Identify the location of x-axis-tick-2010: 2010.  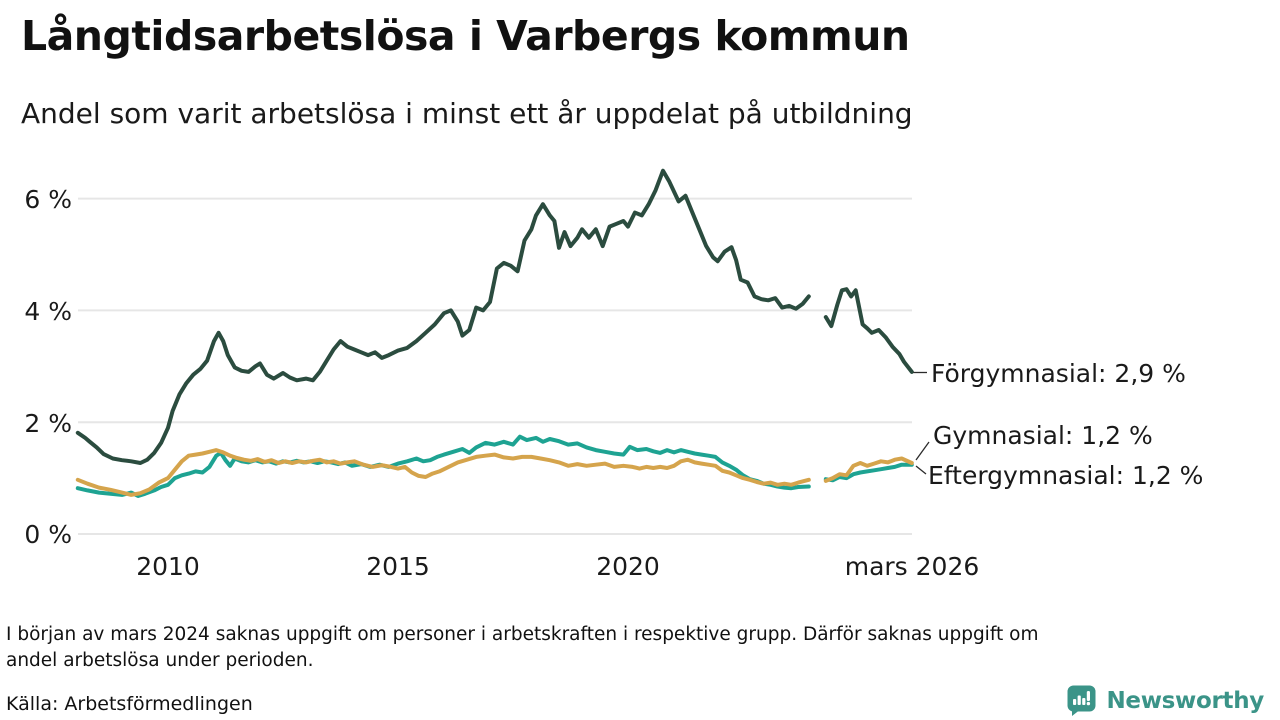
(168, 566).